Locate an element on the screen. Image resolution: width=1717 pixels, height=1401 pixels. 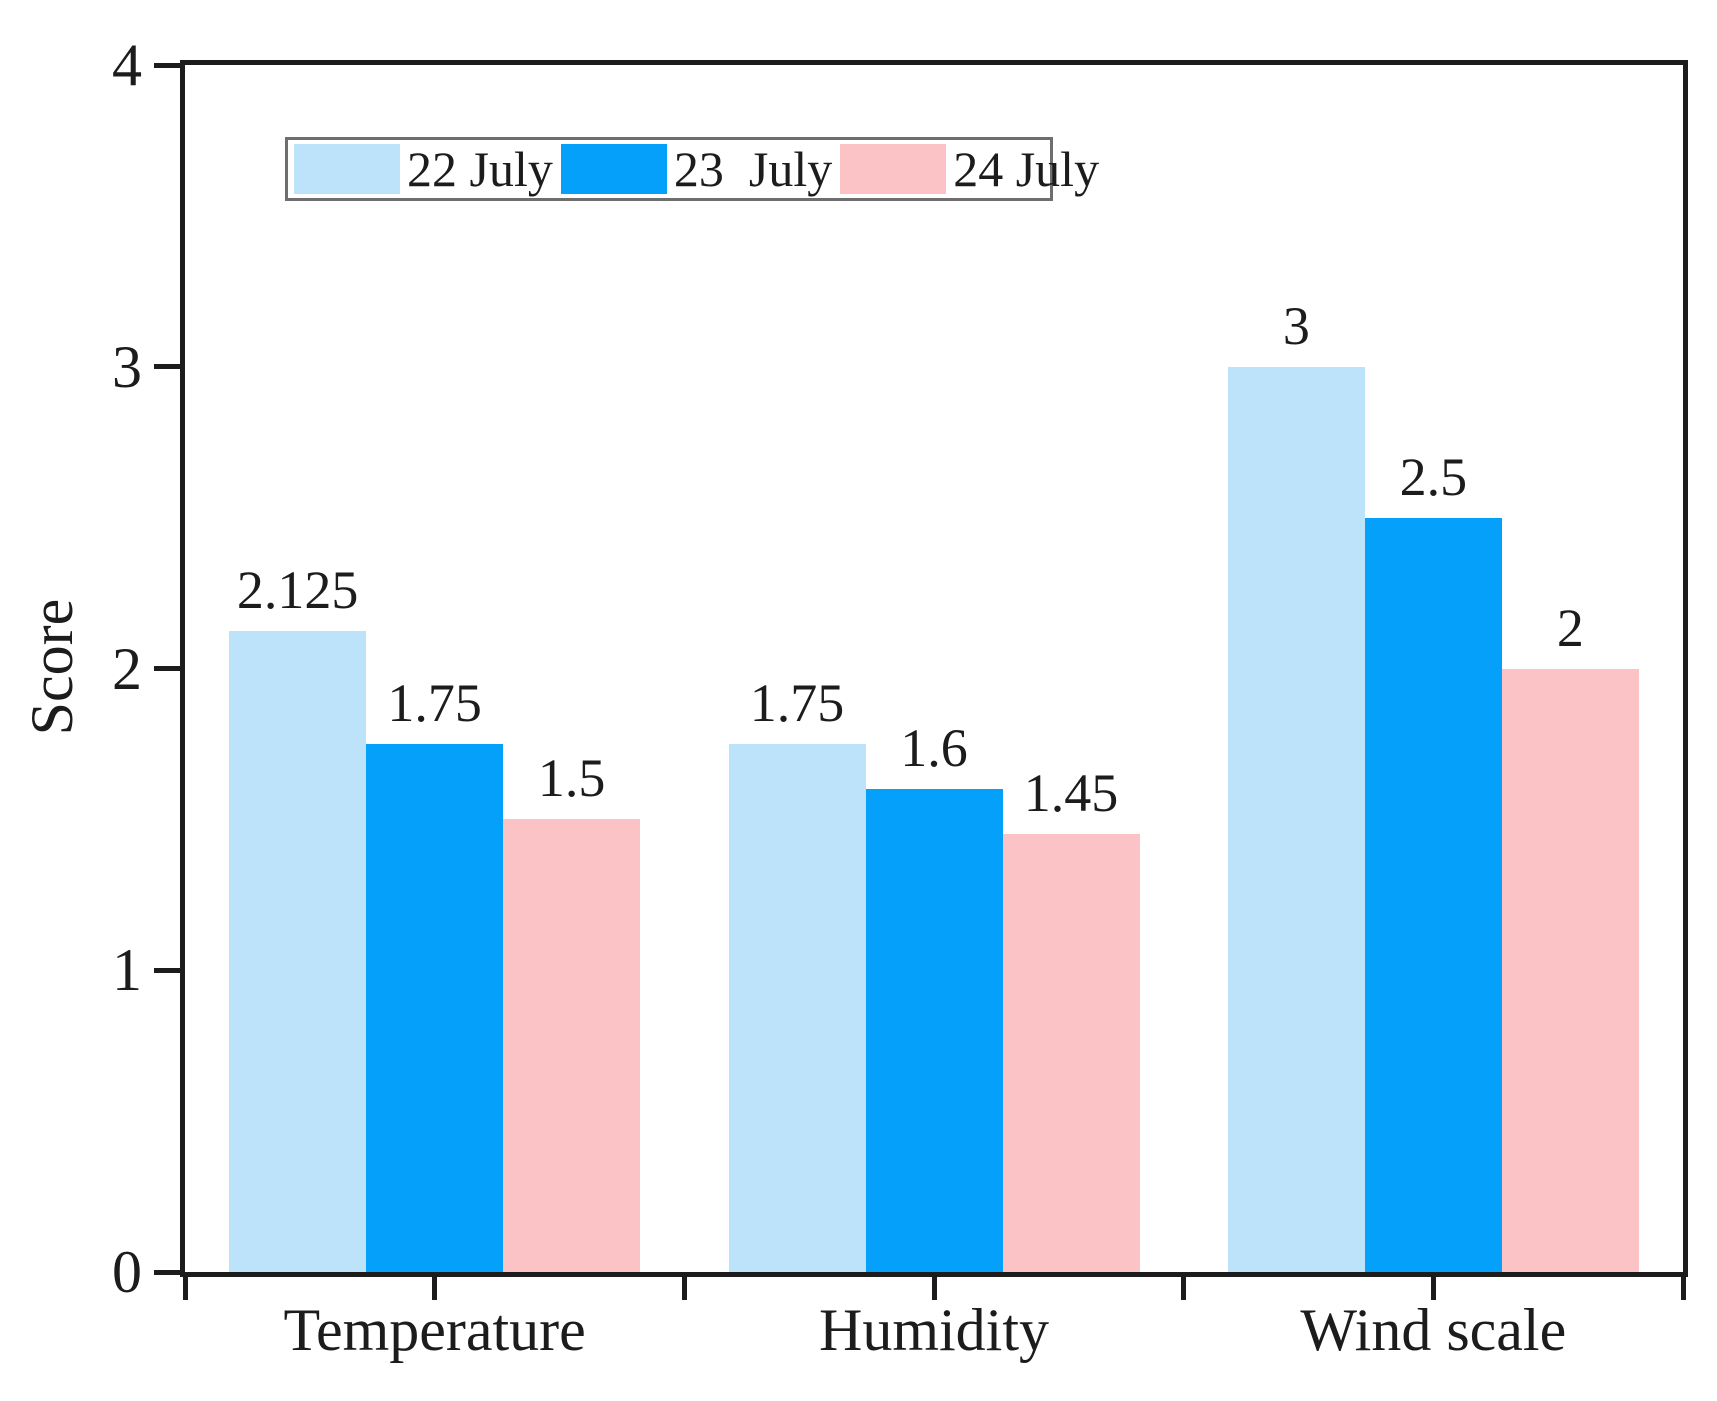
x-category-label-wind-scale: Wind scale is located at coordinates (1433, 1330).